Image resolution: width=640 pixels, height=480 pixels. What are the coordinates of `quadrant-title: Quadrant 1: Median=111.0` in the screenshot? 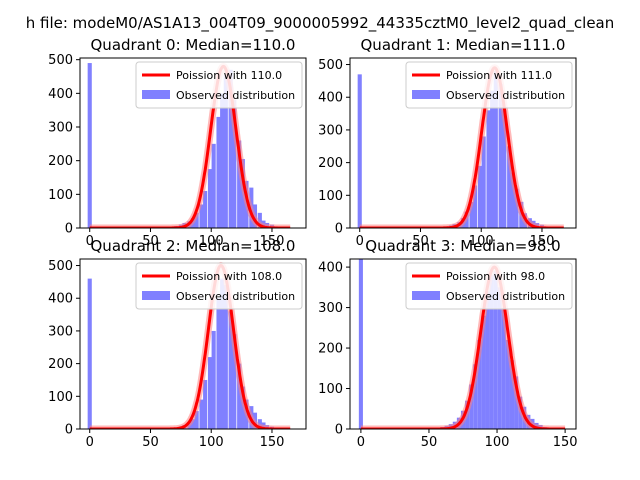 It's located at (463, 45).